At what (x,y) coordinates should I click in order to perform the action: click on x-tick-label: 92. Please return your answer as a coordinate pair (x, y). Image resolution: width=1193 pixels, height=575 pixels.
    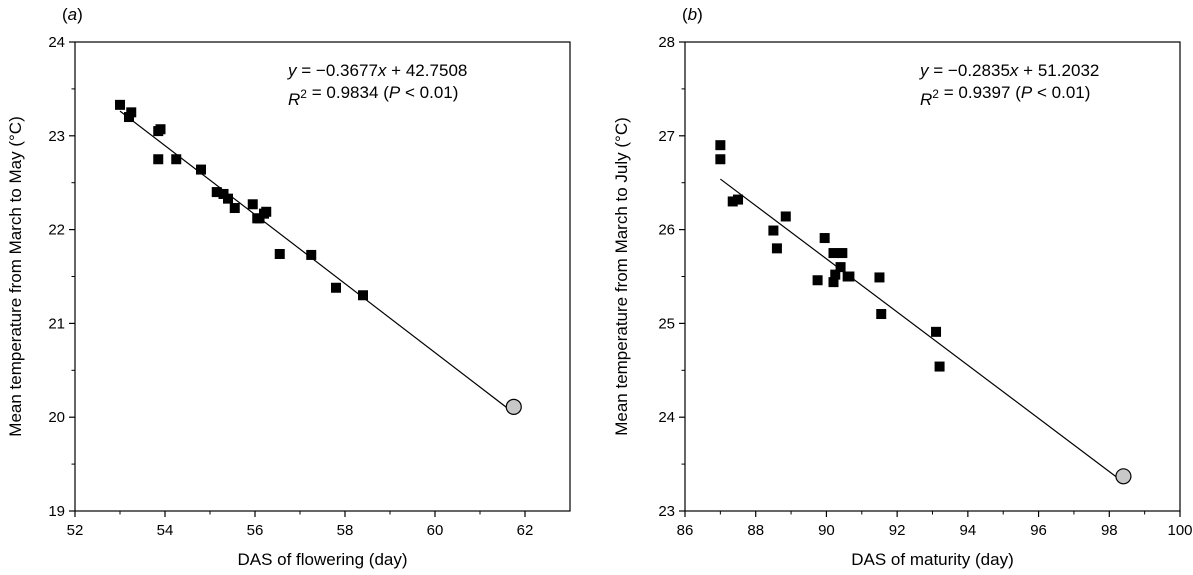
    Looking at the image, I should click on (897, 530).